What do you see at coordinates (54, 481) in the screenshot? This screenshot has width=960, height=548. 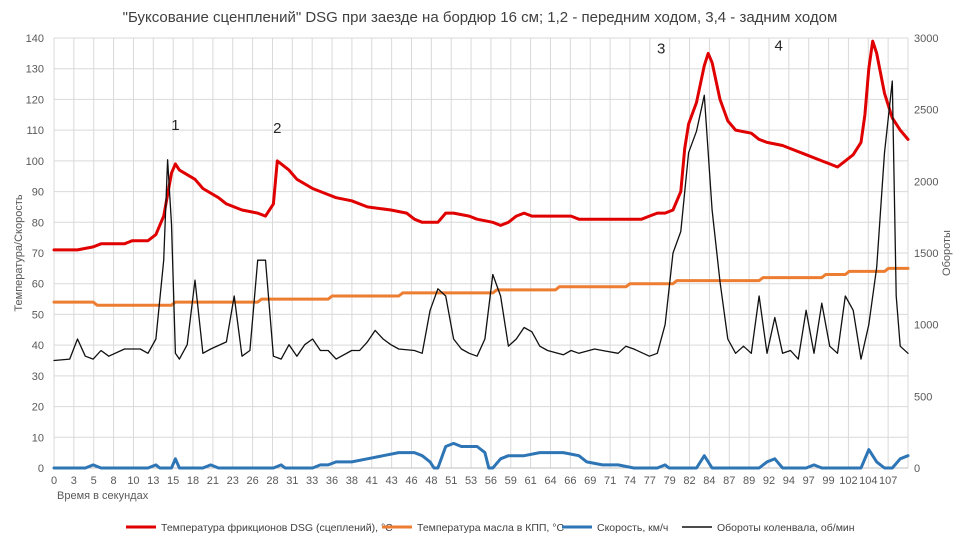 I see `x-tick-label: 0` at bounding box center [54, 481].